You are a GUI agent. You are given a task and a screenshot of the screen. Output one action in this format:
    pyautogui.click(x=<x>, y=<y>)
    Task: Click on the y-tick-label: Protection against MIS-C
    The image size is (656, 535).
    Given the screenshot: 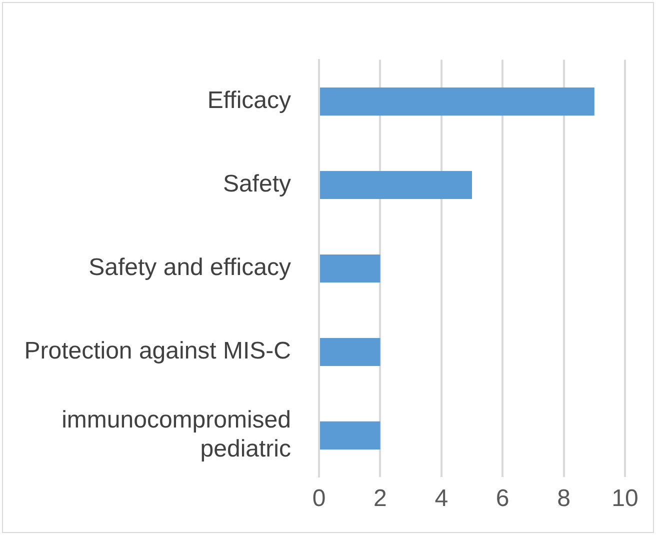 What is the action you would take?
    pyautogui.click(x=157, y=351)
    